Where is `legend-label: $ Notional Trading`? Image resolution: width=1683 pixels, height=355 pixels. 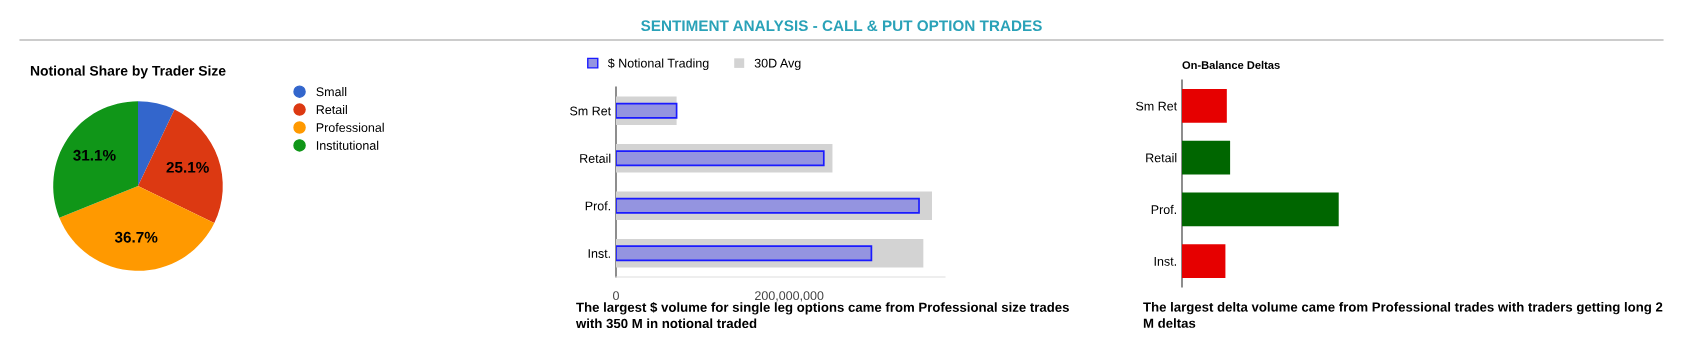 legend-label: $ Notional Trading is located at coordinates (658, 64).